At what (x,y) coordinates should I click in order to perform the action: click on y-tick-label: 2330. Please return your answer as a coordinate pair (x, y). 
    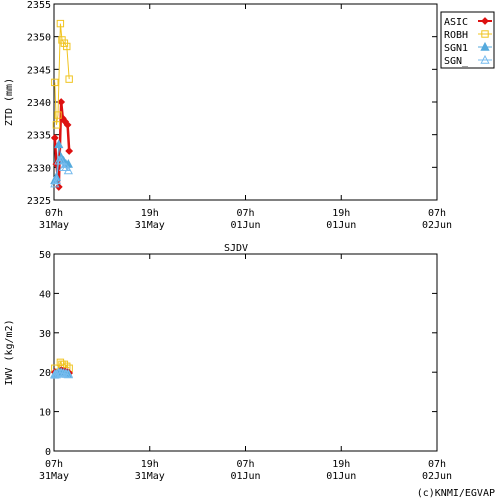
    Looking at the image, I should click on (39, 168).